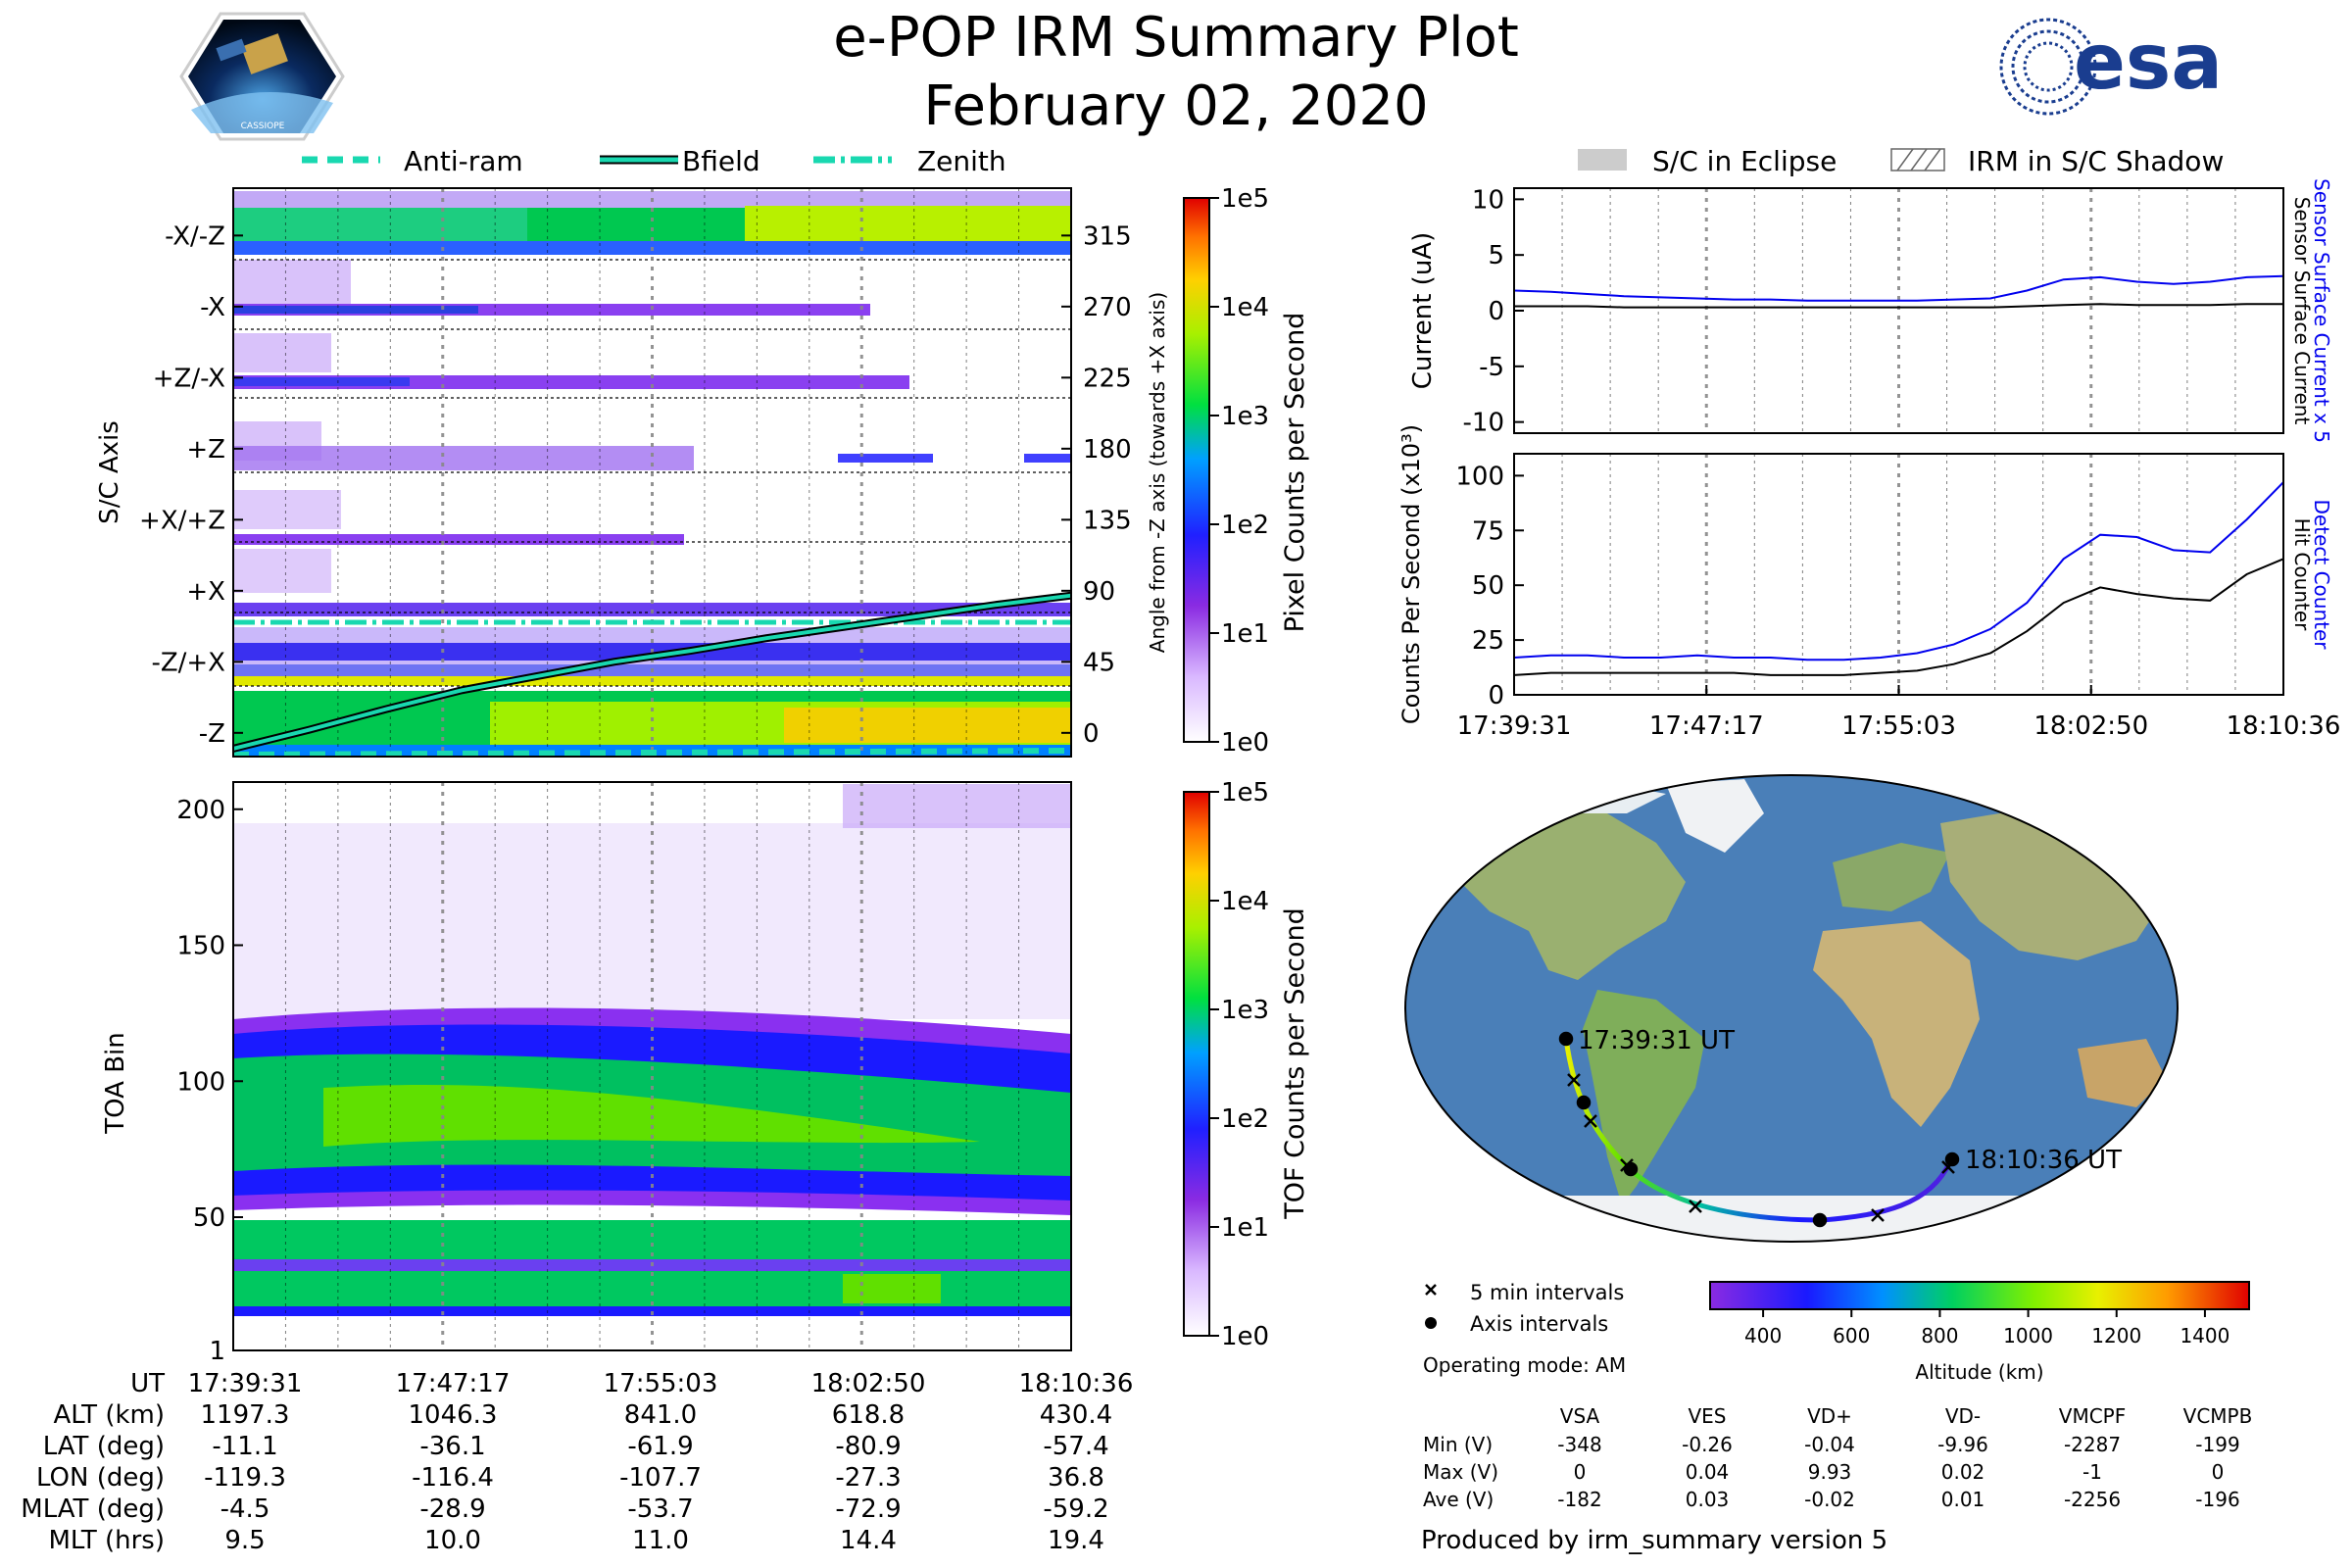 Image resolution: width=2352 pixels, height=1568 pixels. What do you see at coordinates (107, 1540) in the screenshot?
I see `table-row-label: MLT (hrs)` at bounding box center [107, 1540].